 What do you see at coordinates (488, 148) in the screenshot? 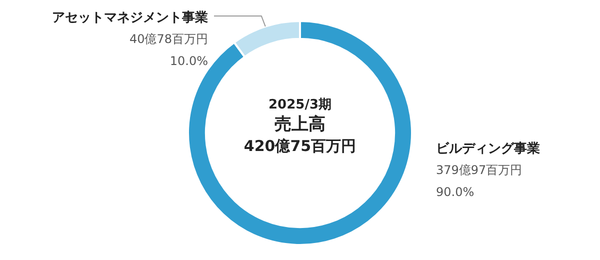
I see `slice-label: ビルディング事業` at bounding box center [488, 148].